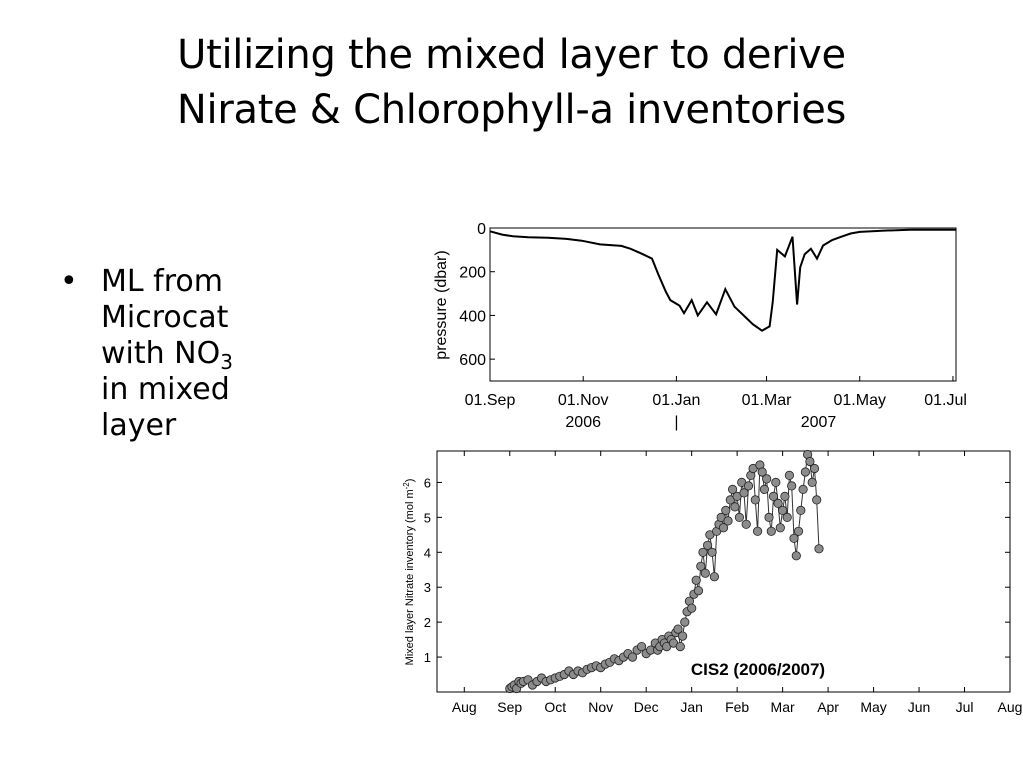 The height and width of the screenshot is (767, 1023). I want to click on bullet-line-4: in mixed, so click(165, 389).